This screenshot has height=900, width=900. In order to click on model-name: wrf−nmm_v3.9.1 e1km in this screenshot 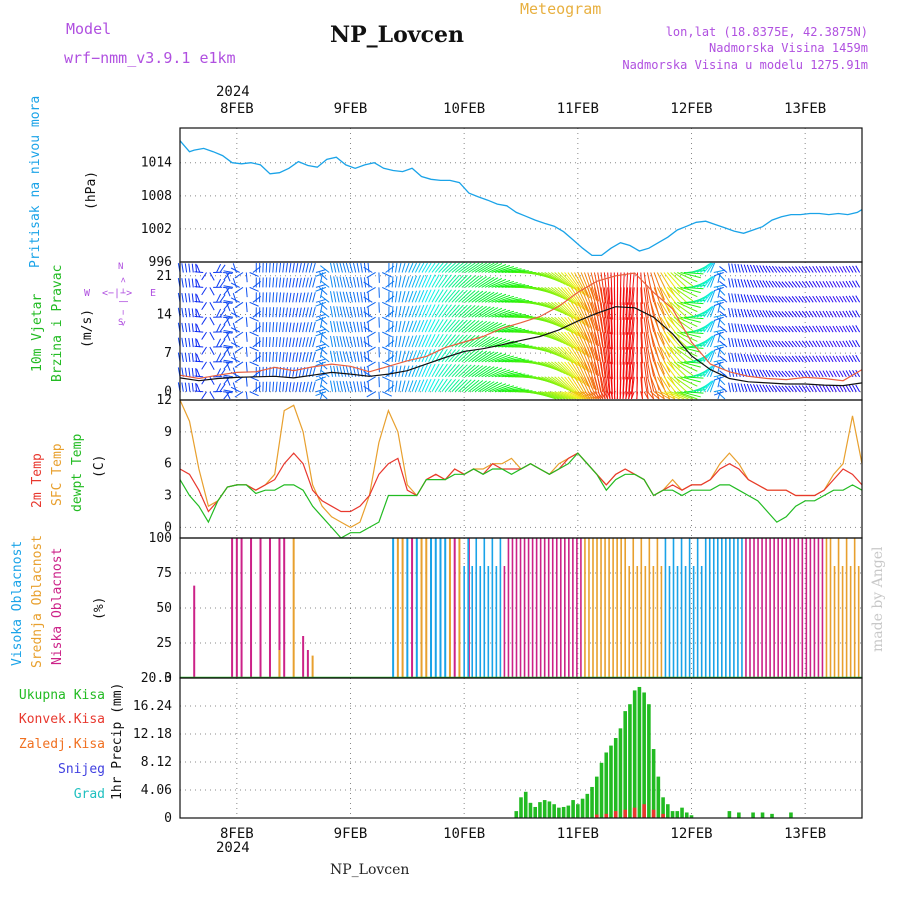, I will do `click(150, 58)`.